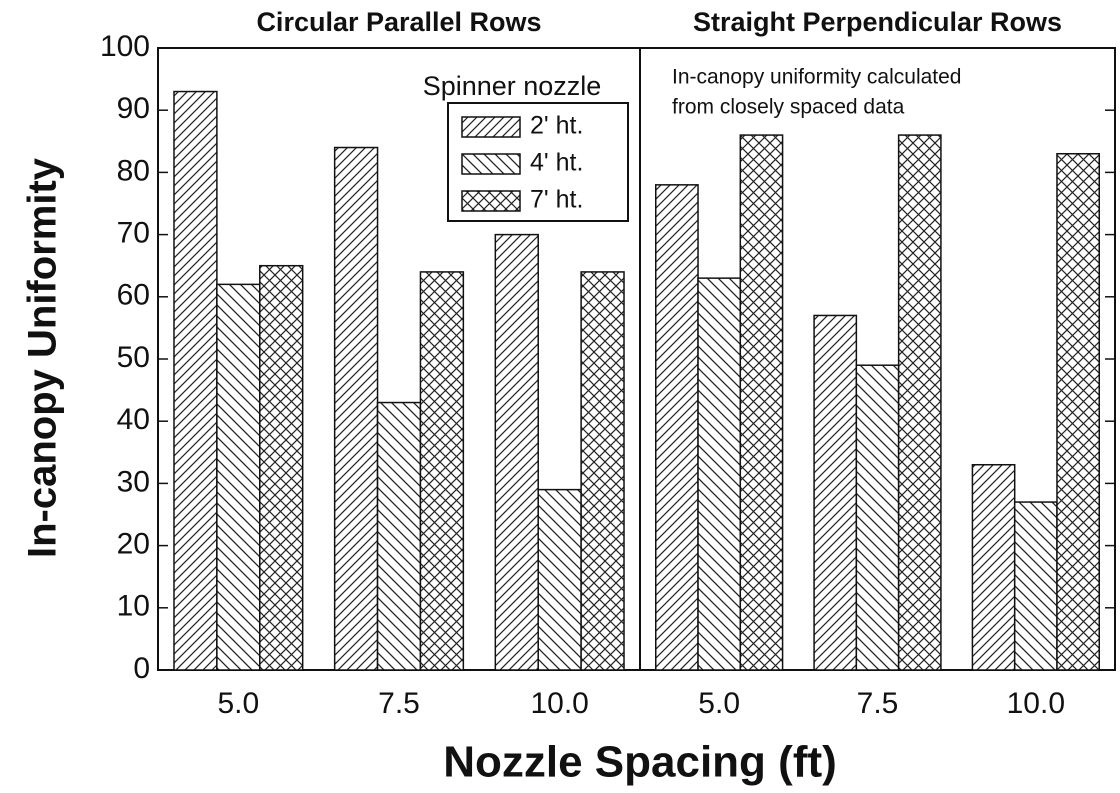 The image size is (1120, 793). I want to click on y-tick-label: 100, so click(125, 46).